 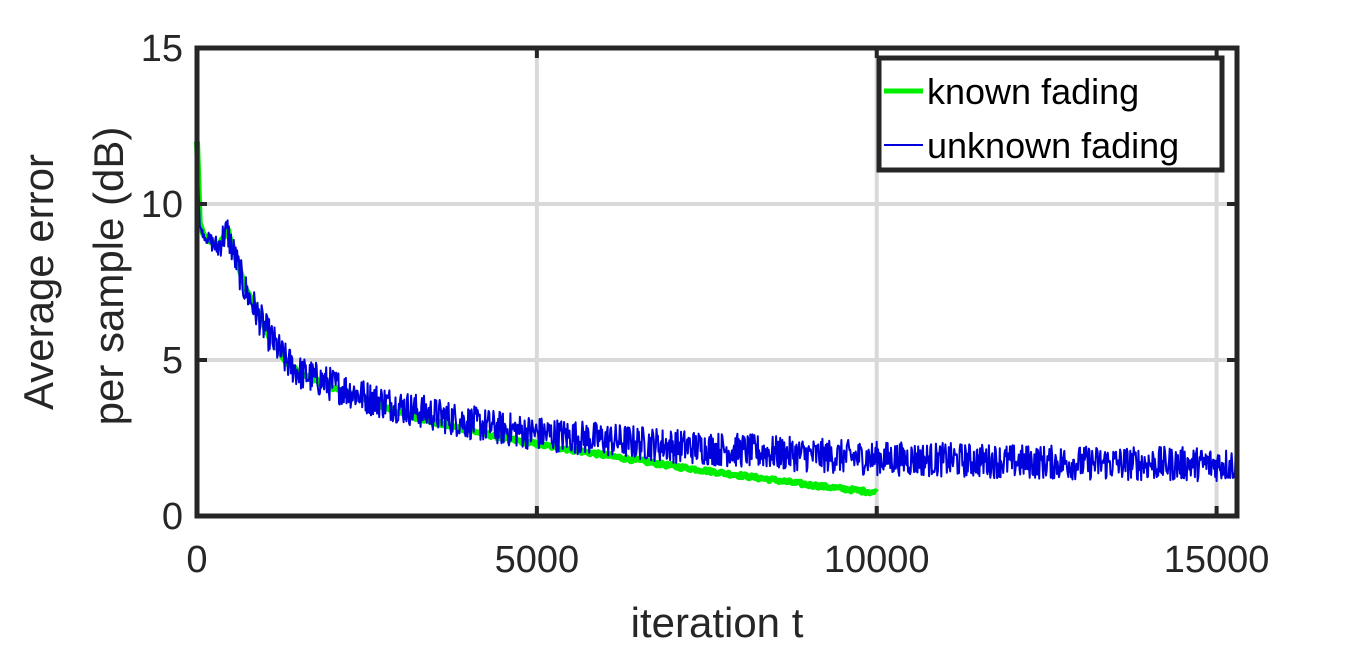 What do you see at coordinates (108, 276) in the screenshot?
I see `y-axis-label-line-2: per sample (dB)` at bounding box center [108, 276].